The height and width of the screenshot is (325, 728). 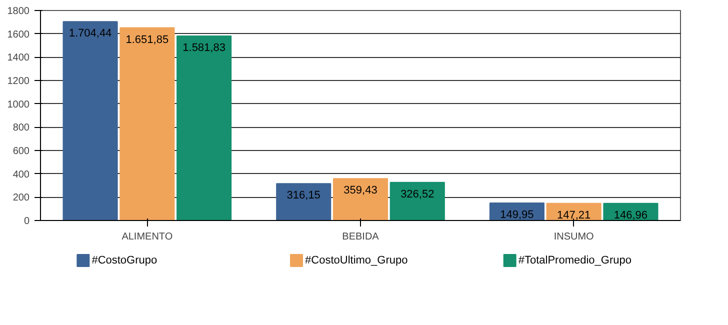 What do you see at coordinates (361, 237) in the screenshot?
I see `x-tick-label: BEBIDA` at bounding box center [361, 237].